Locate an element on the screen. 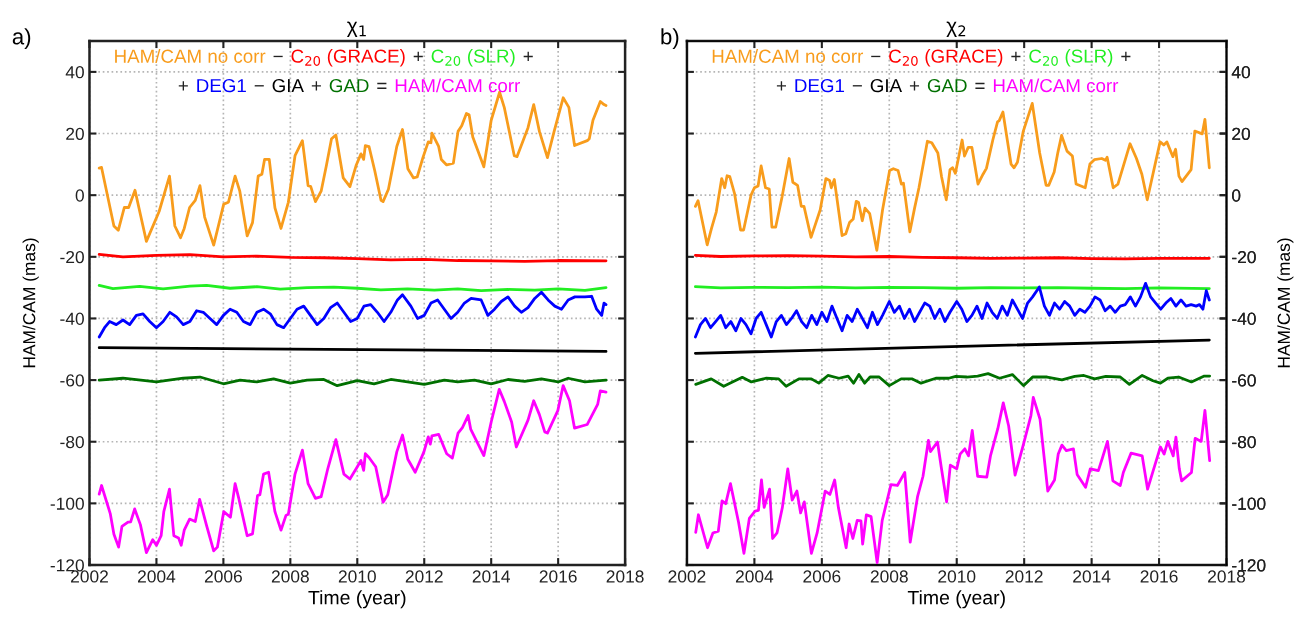  y2-axis-title: HAM/CAM (mas) is located at coordinates (1285, 303).